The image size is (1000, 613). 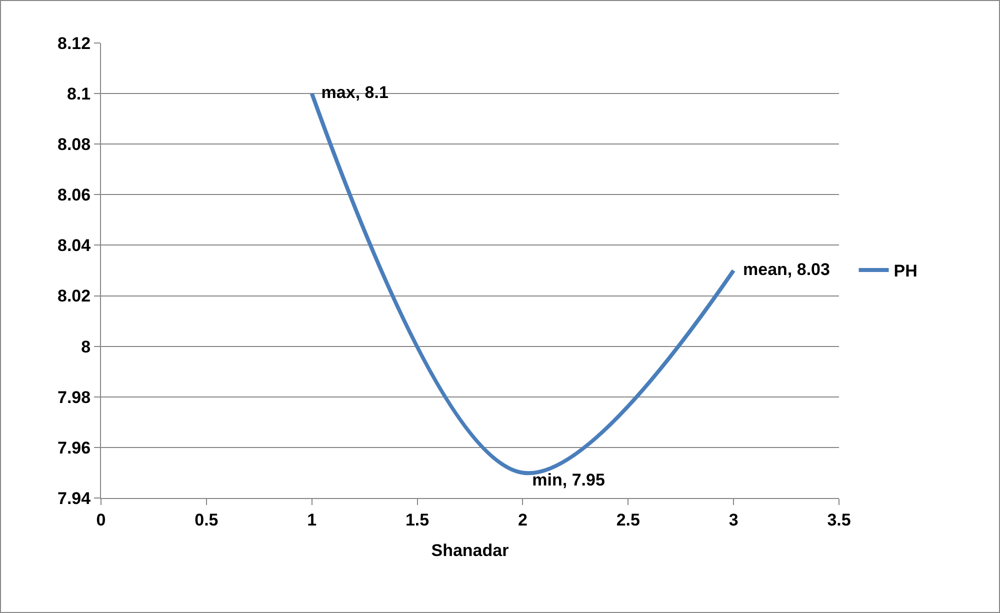 What do you see at coordinates (628, 520) in the screenshot?
I see `x-tick-label: 2.5` at bounding box center [628, 520].